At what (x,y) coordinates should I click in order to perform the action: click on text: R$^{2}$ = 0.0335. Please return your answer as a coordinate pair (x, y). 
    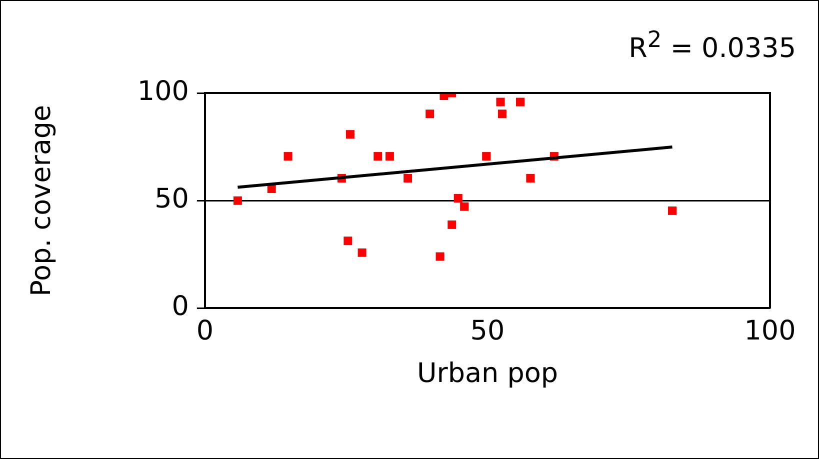
    Looking at the image, I should click on (712, 45).